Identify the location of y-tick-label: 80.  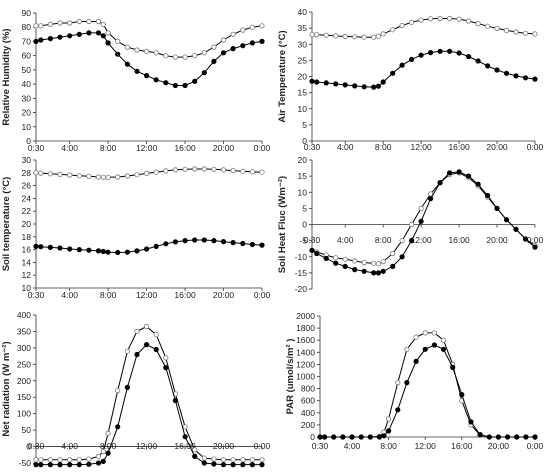
(27, 27).